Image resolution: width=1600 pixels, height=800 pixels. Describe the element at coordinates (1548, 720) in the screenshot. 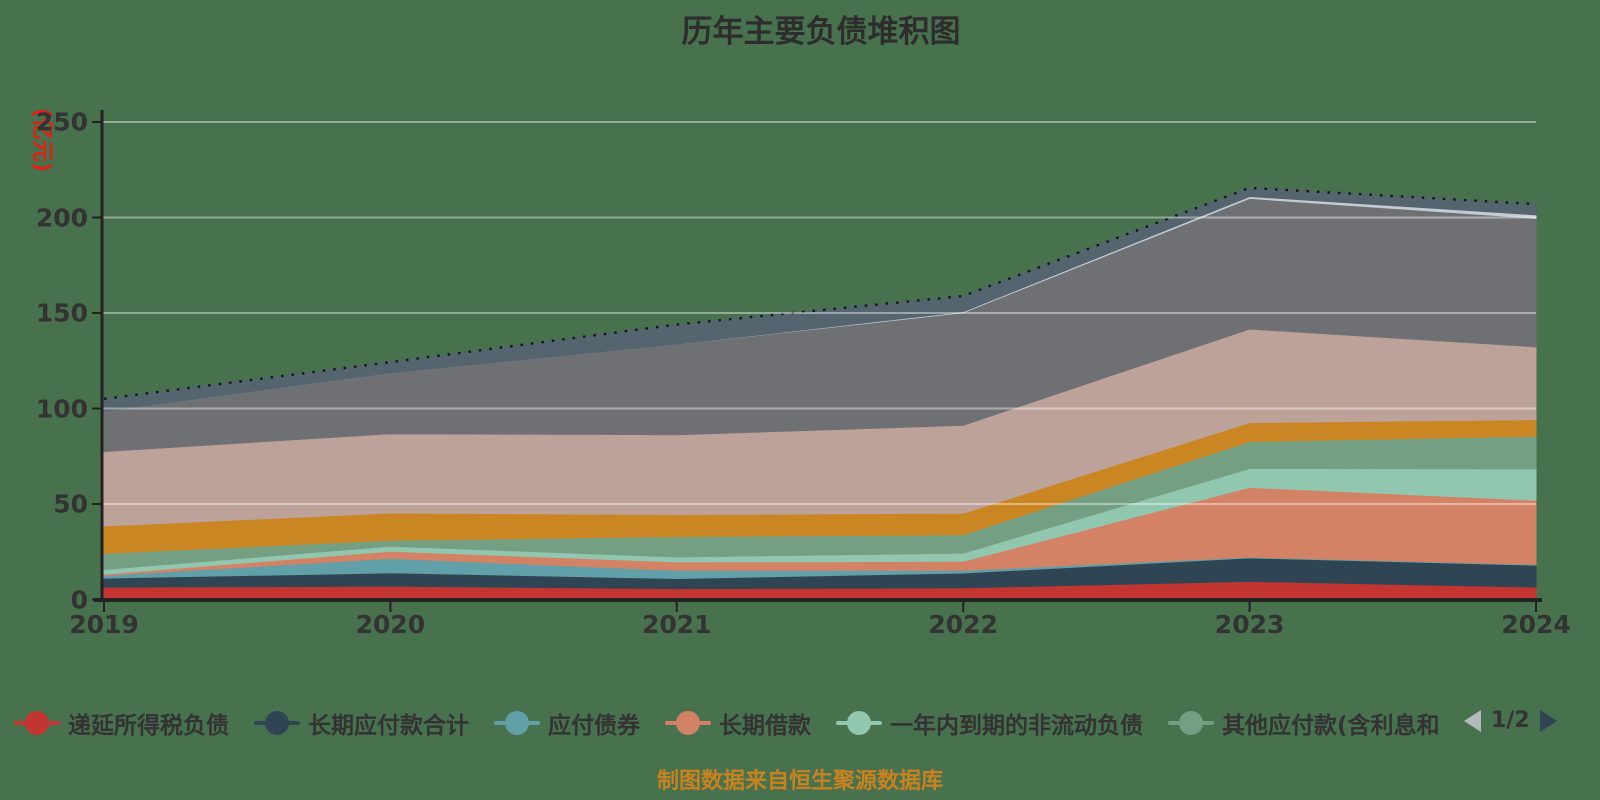

I see `legend-next-icon` at that location.